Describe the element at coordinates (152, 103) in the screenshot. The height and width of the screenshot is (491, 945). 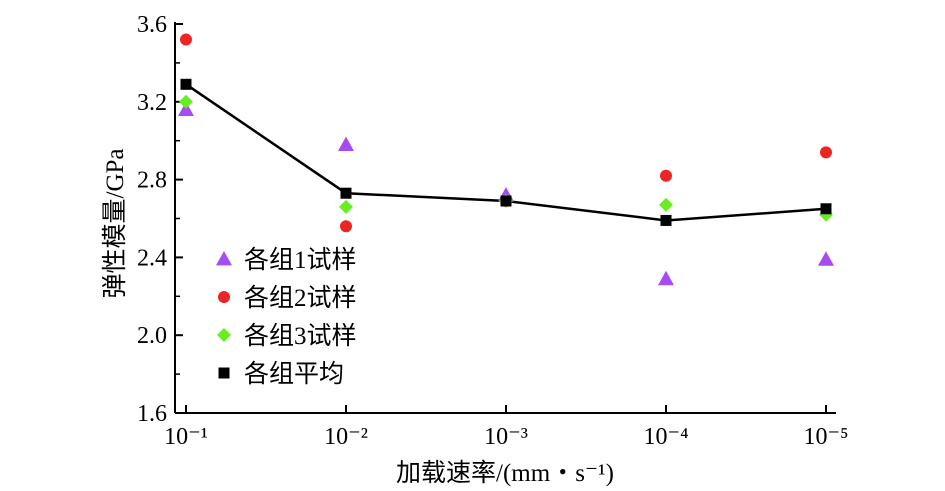
I see `y-tick-label: 3.2` at that location.